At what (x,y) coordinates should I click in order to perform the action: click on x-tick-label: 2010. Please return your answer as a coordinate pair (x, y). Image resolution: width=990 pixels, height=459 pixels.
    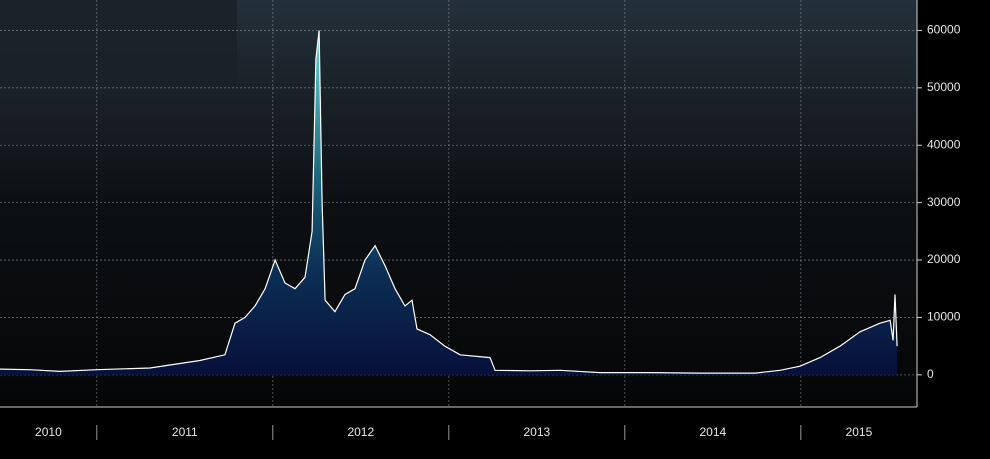
    Looking at the image, I should click on (48, 432).